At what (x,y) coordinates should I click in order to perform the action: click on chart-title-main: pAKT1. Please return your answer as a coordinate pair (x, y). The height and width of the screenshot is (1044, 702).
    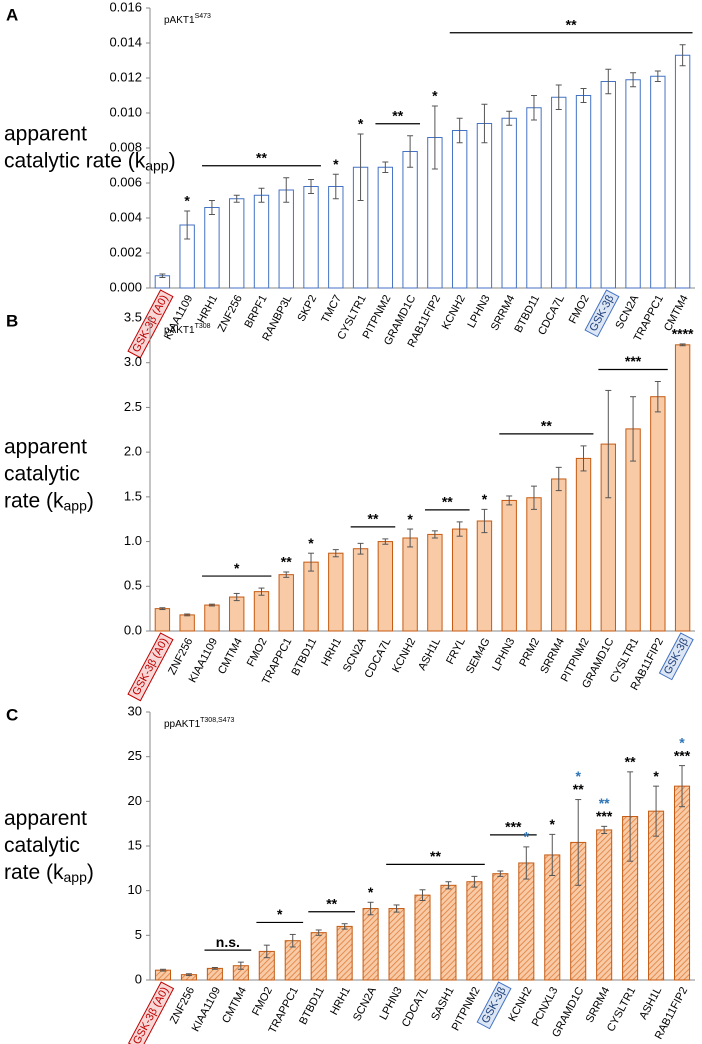
    Looking at the image, I should click on (179, 330).